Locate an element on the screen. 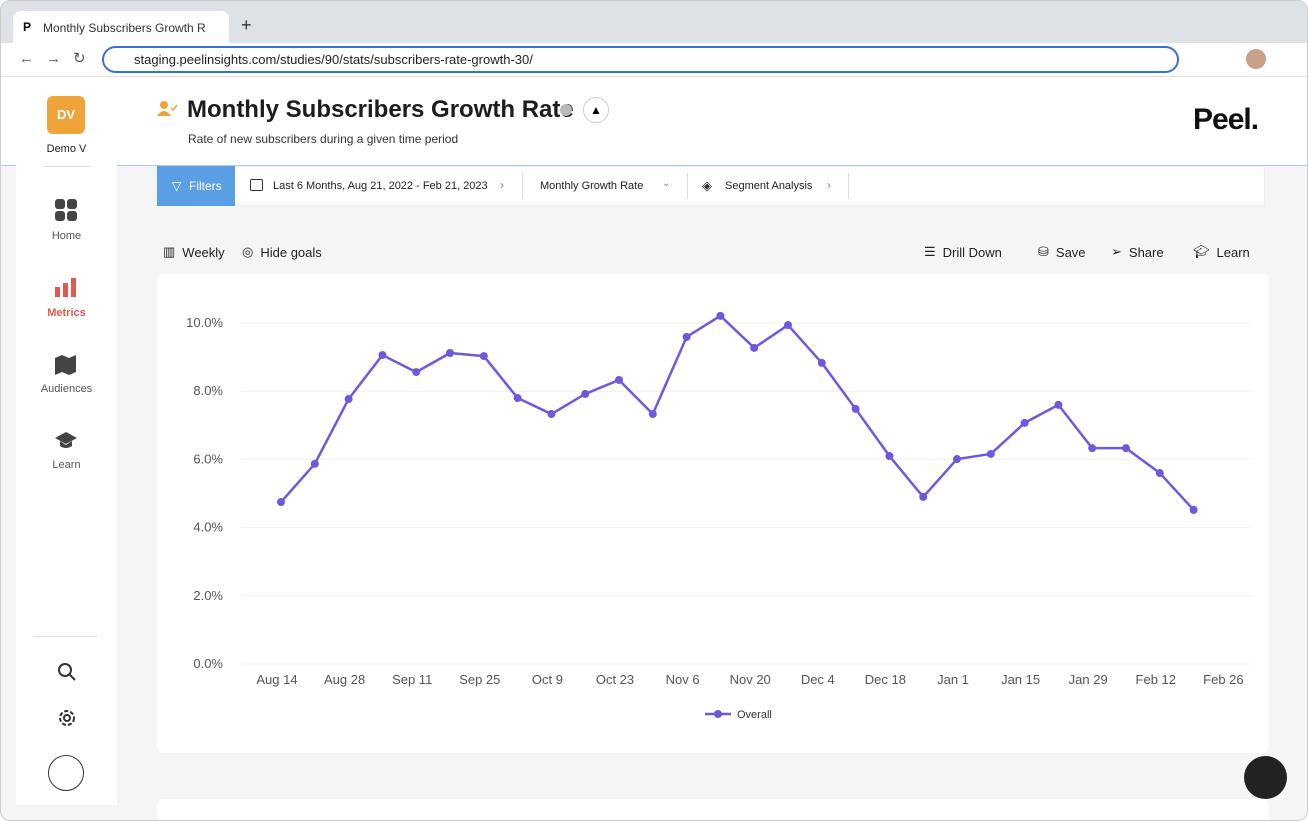  nav-item: Home is located at coordinates (66, 236).